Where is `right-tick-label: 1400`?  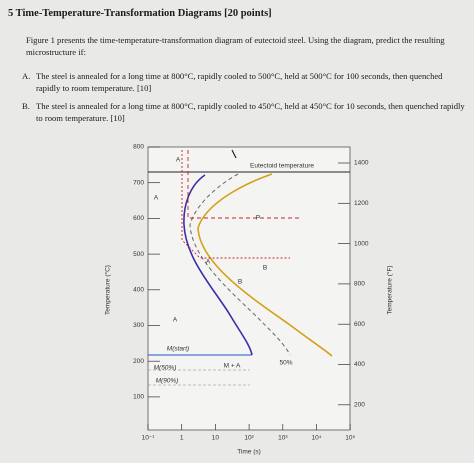 right-tick-label: 1400 is located at coordinates (361, 163).